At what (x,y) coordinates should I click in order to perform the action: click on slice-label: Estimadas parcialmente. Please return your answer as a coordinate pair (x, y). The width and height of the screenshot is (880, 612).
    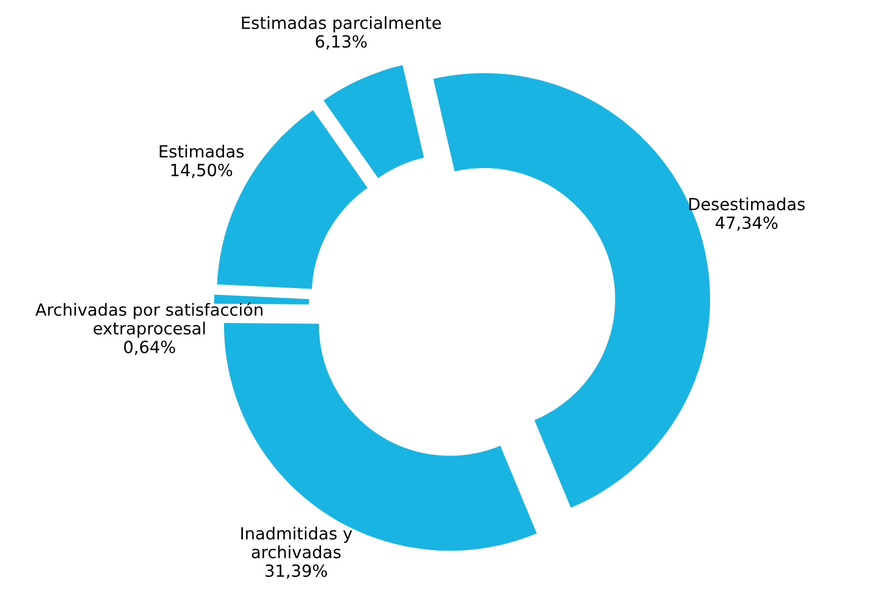
    Looking at the image, I should click on (341, 24).